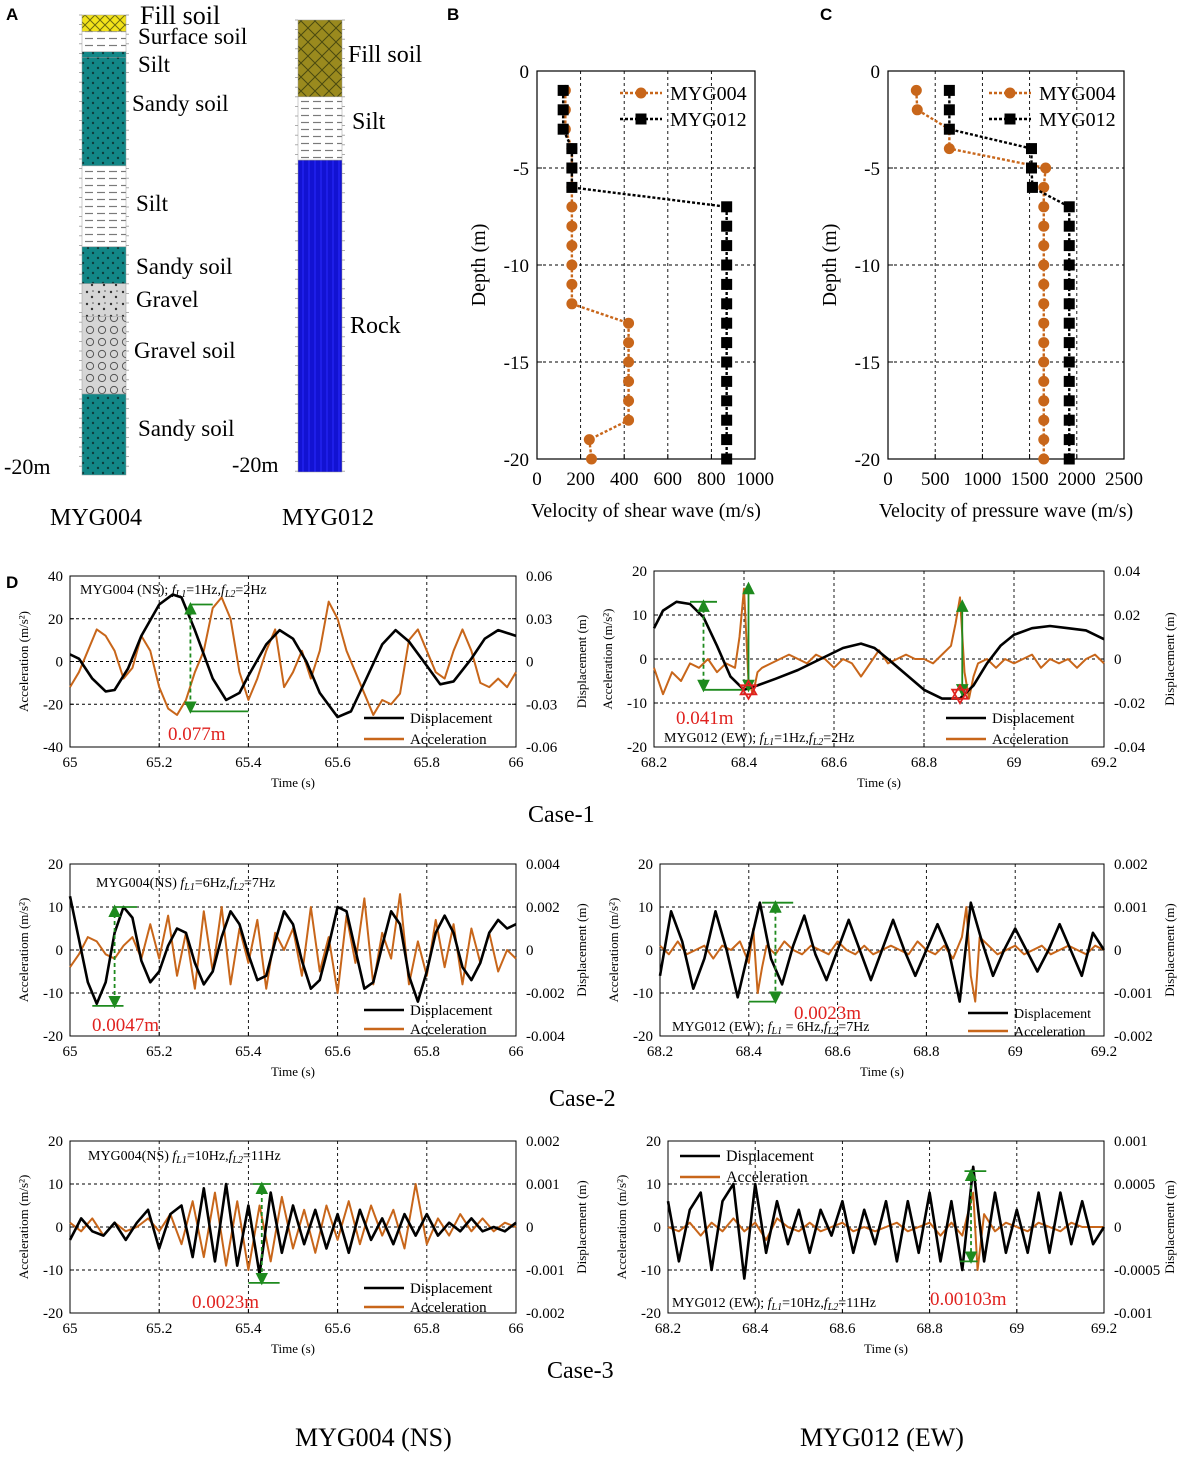 Image resolution: width=1188 pixels, height=1464 pixels. What do you see at coordinates (842, 1329) in the screenshot?
I see `x-tick-label: 68.6` at bounding box center [842, 1329].